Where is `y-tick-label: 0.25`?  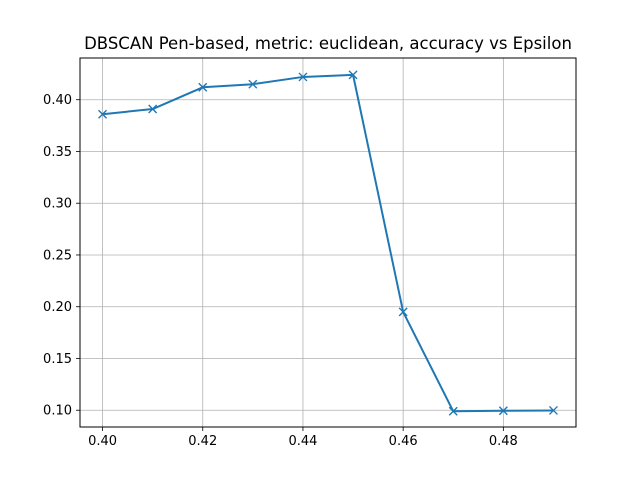 y-tick-label: 0.25 is located at coordinates (57, 255).